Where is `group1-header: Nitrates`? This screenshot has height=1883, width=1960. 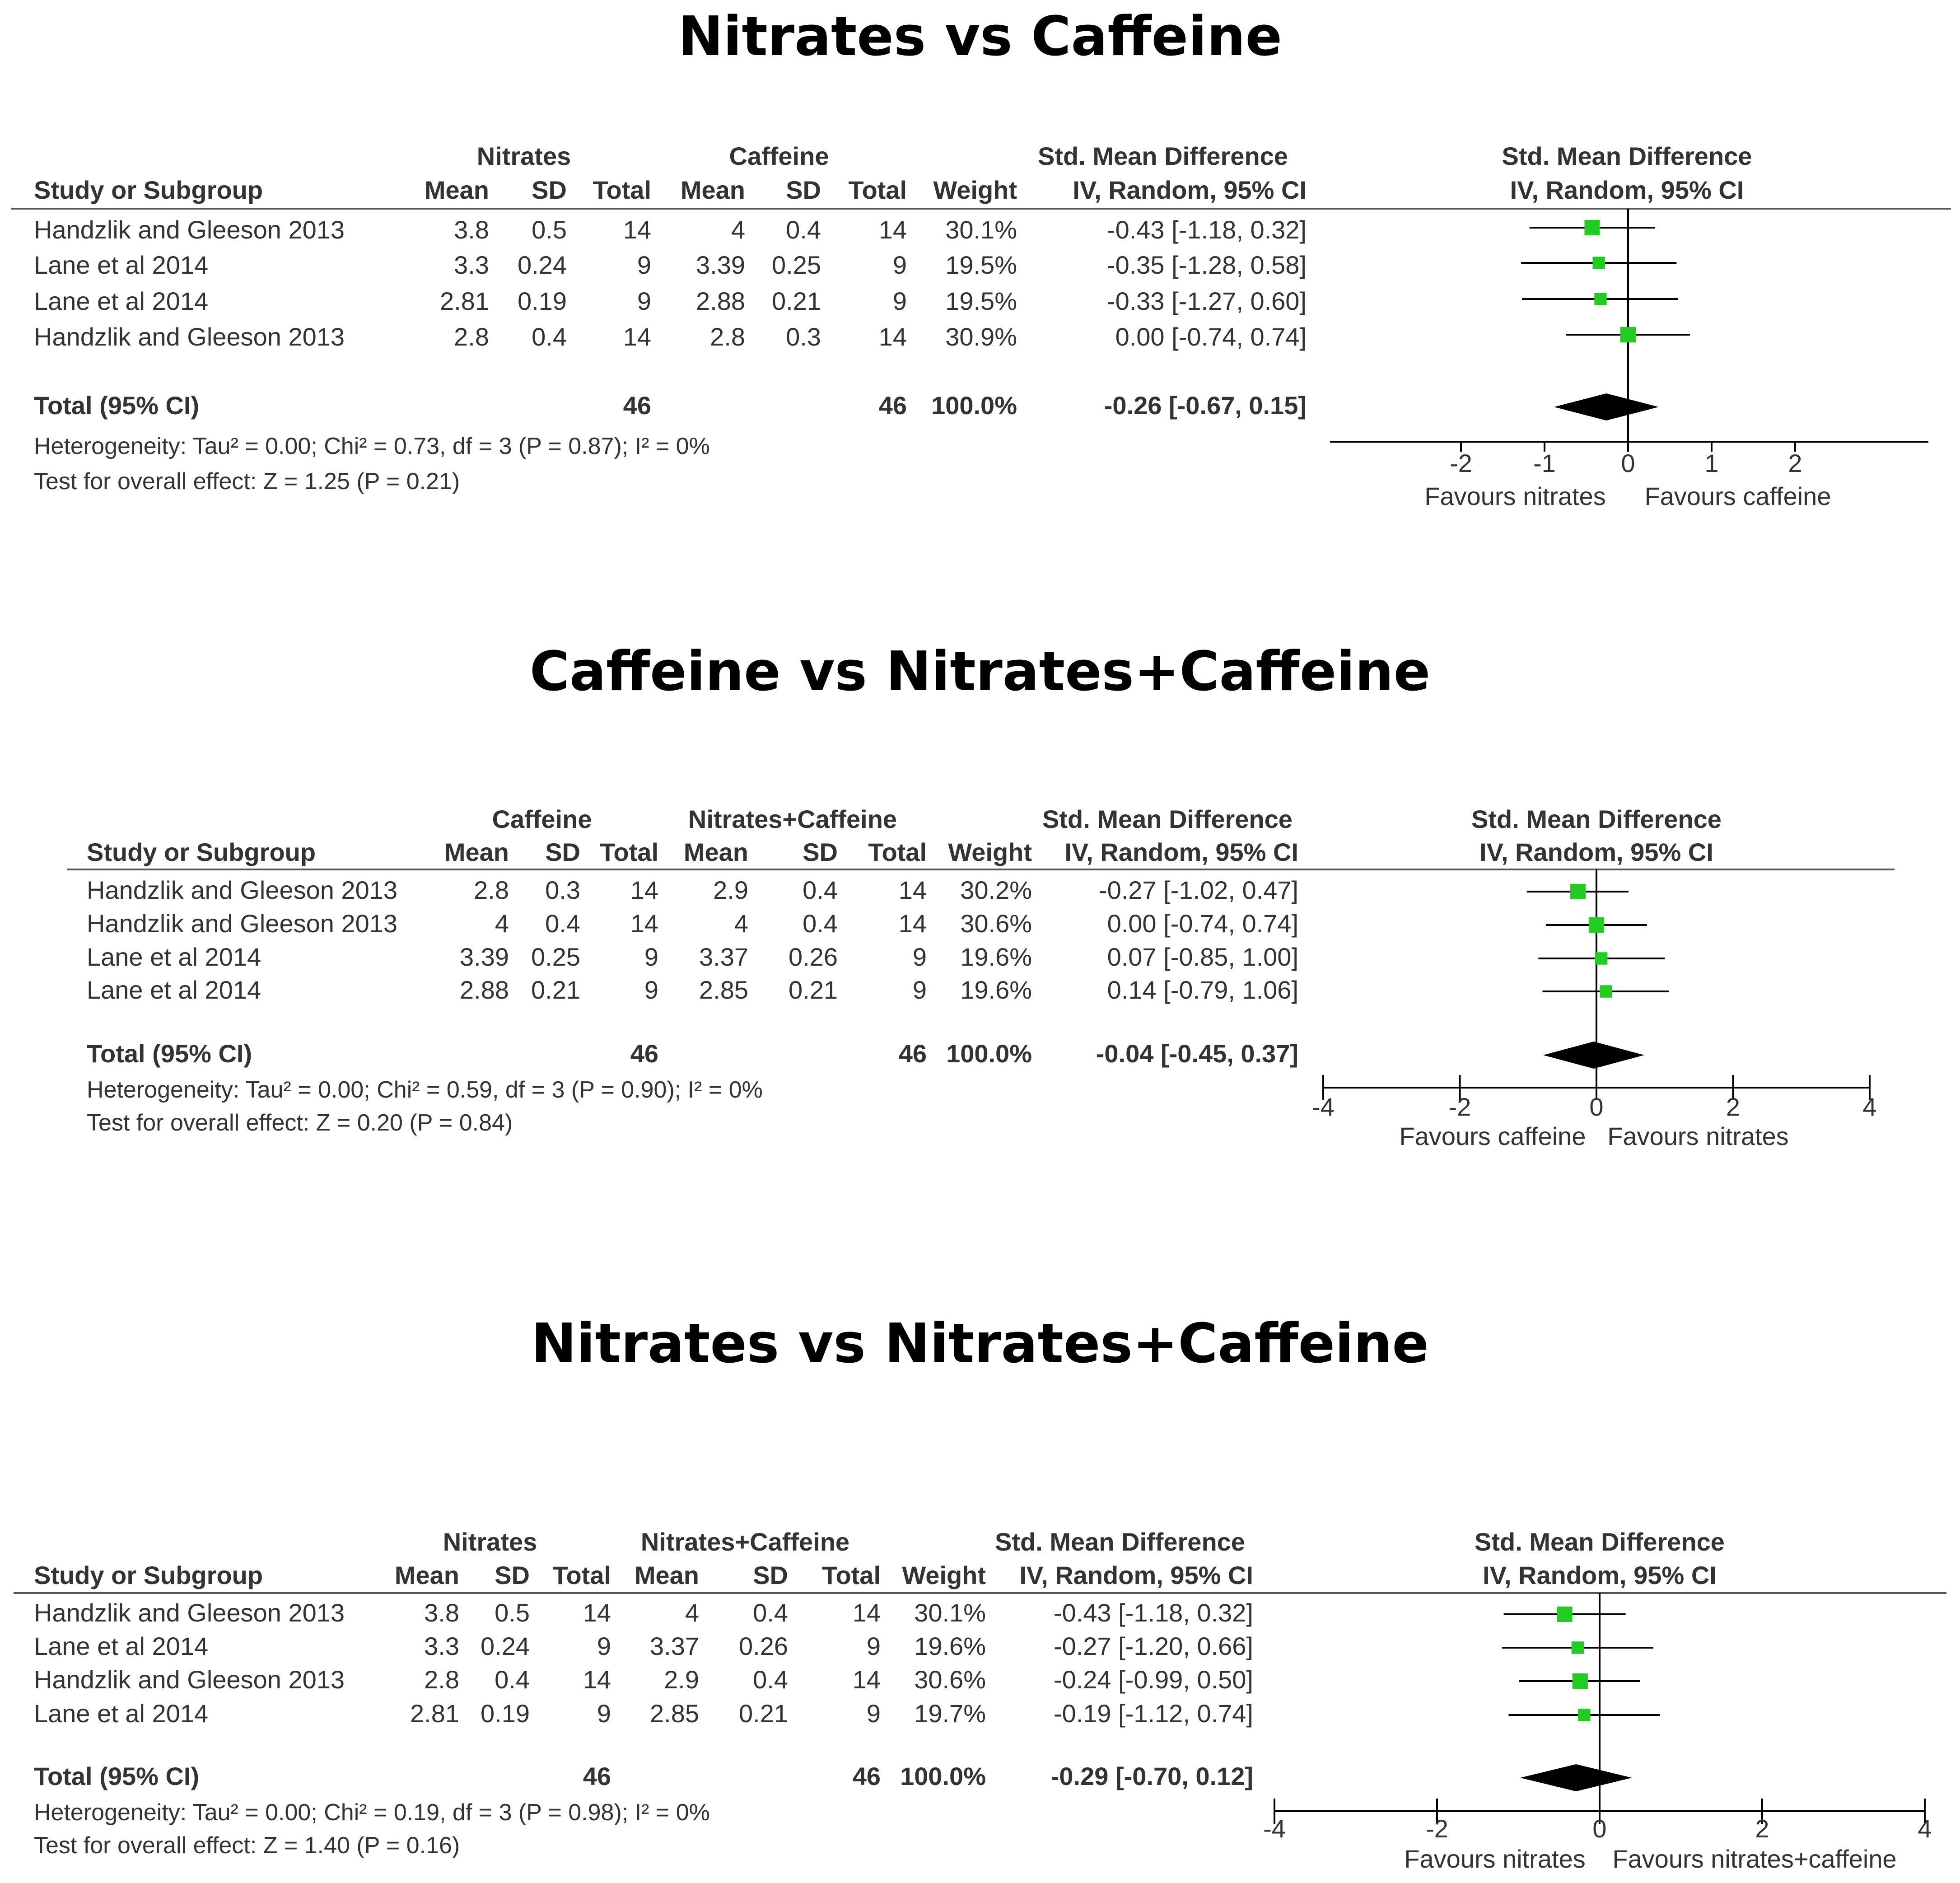
group1-header: Nitrates is located at coordinates (524, 156).